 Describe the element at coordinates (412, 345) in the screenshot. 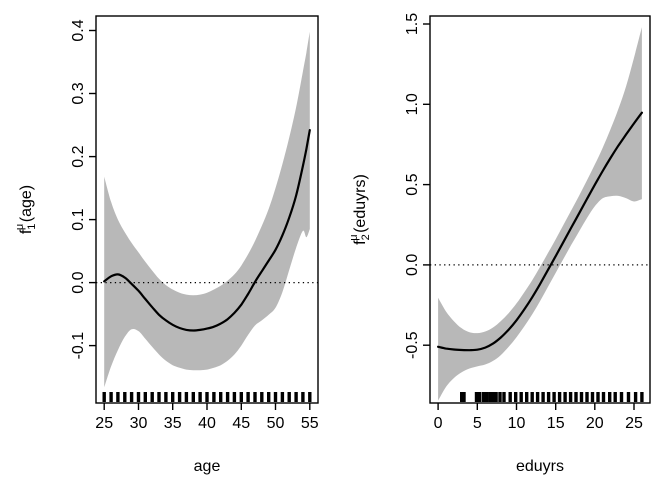

I see `y-tick-label: -0.5` at that location.